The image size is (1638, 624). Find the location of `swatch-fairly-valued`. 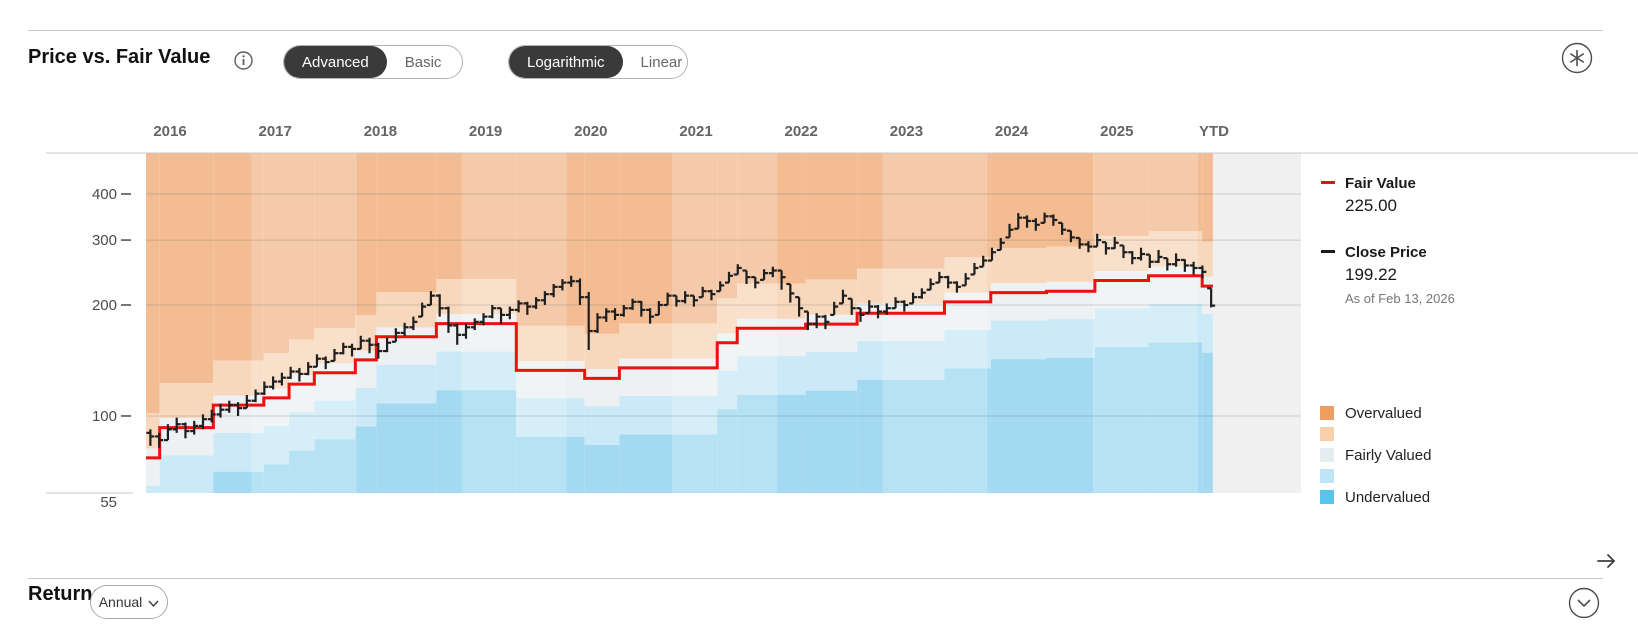

swatch-fairly-valued is located at coordinates (1327, 455).